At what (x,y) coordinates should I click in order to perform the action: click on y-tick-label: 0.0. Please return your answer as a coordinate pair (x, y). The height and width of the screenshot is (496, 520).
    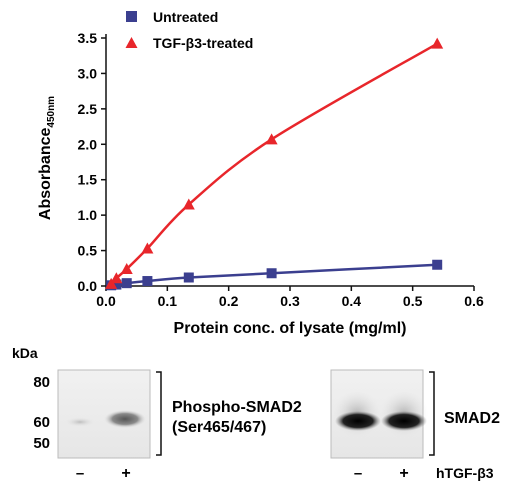
    Looking at the image, I should click on (88, 286).